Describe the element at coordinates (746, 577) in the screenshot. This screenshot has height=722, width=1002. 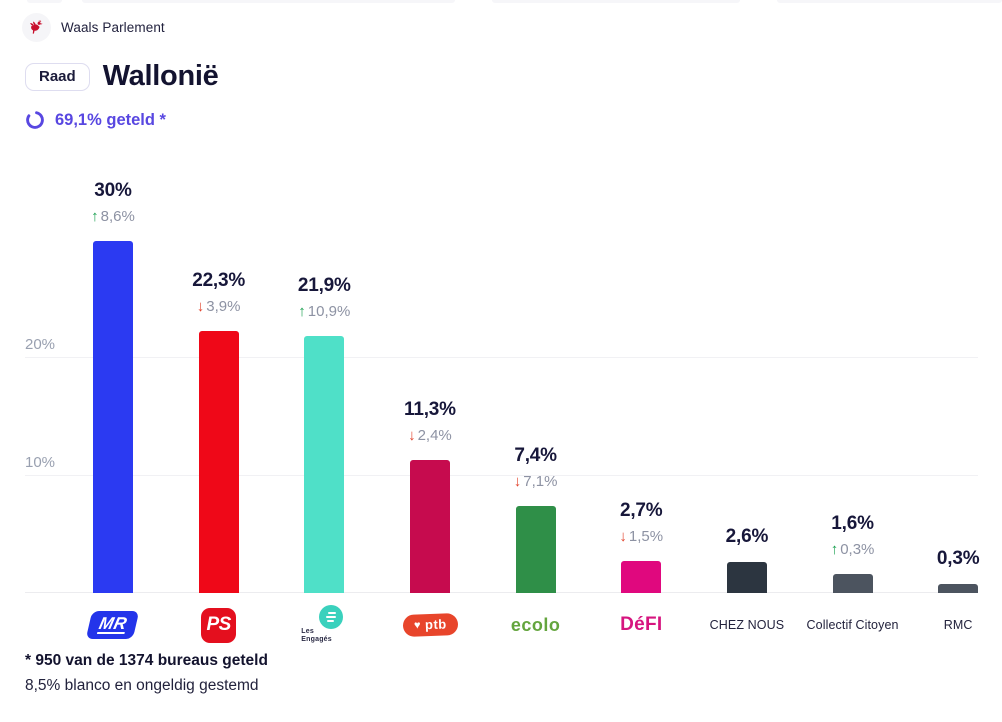
I see `bar-chez-nous` at that location.